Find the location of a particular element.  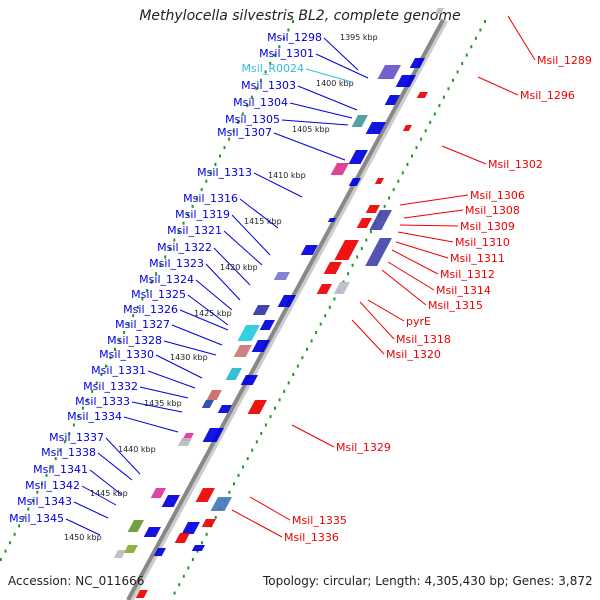

gene-label-msil-1306: Msil_1306 is located at coordinates (497, 195).